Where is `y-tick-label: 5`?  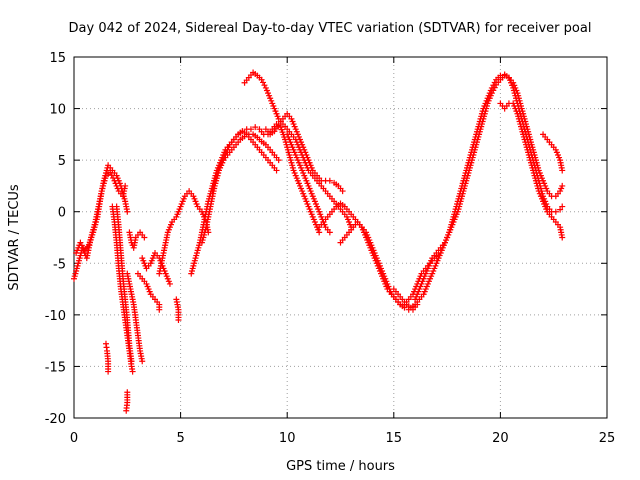
y-tick-label: 5 is located at coordinates (62, 161).